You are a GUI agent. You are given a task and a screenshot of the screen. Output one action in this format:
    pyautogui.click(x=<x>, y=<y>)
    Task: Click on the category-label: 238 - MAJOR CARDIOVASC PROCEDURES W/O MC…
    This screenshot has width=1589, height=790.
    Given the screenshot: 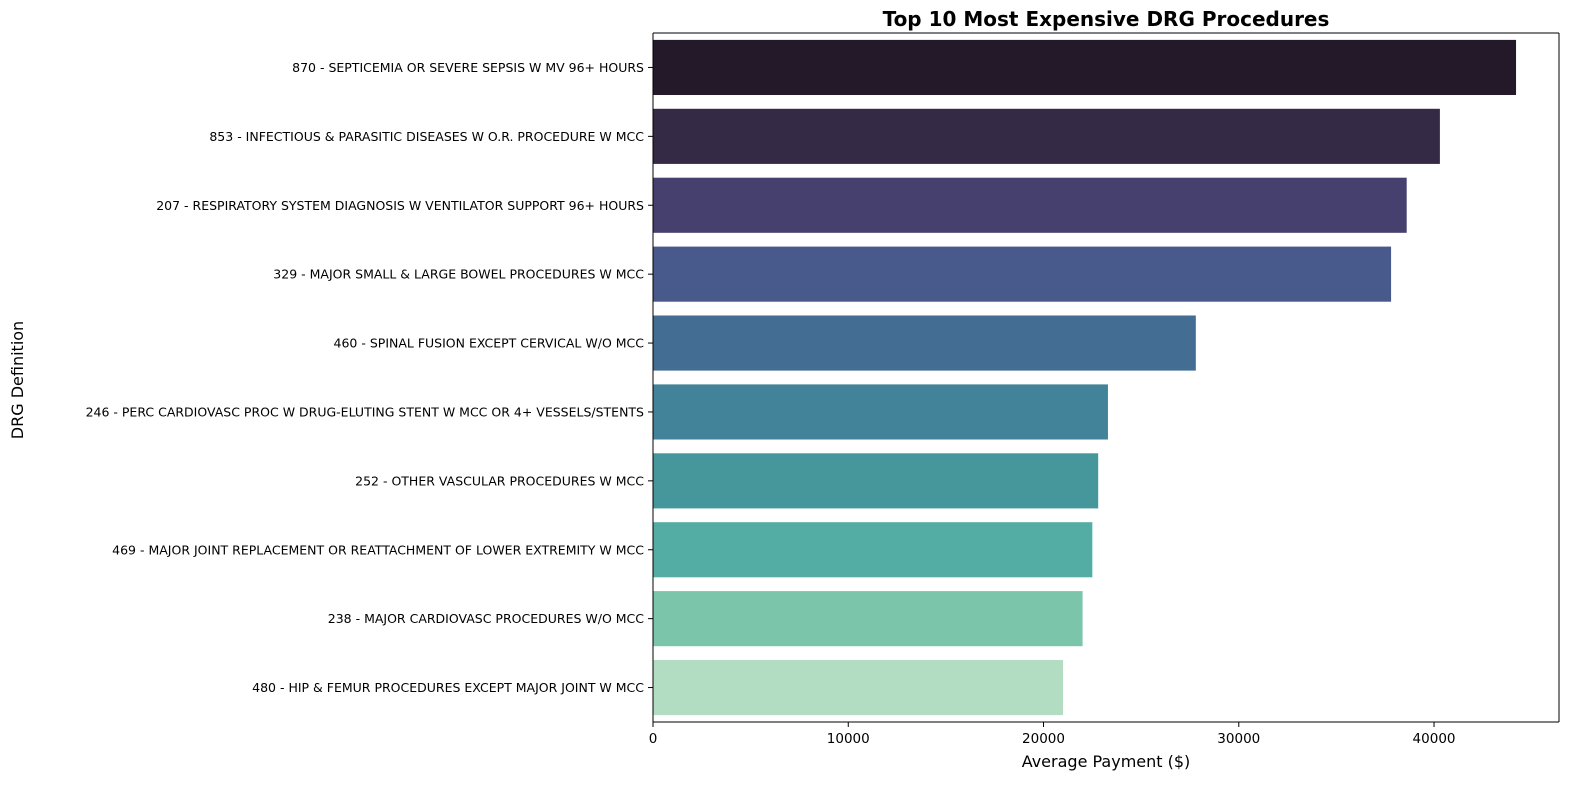 What is the action you would take?
    pyautogui.click(x=486, y=618)
    